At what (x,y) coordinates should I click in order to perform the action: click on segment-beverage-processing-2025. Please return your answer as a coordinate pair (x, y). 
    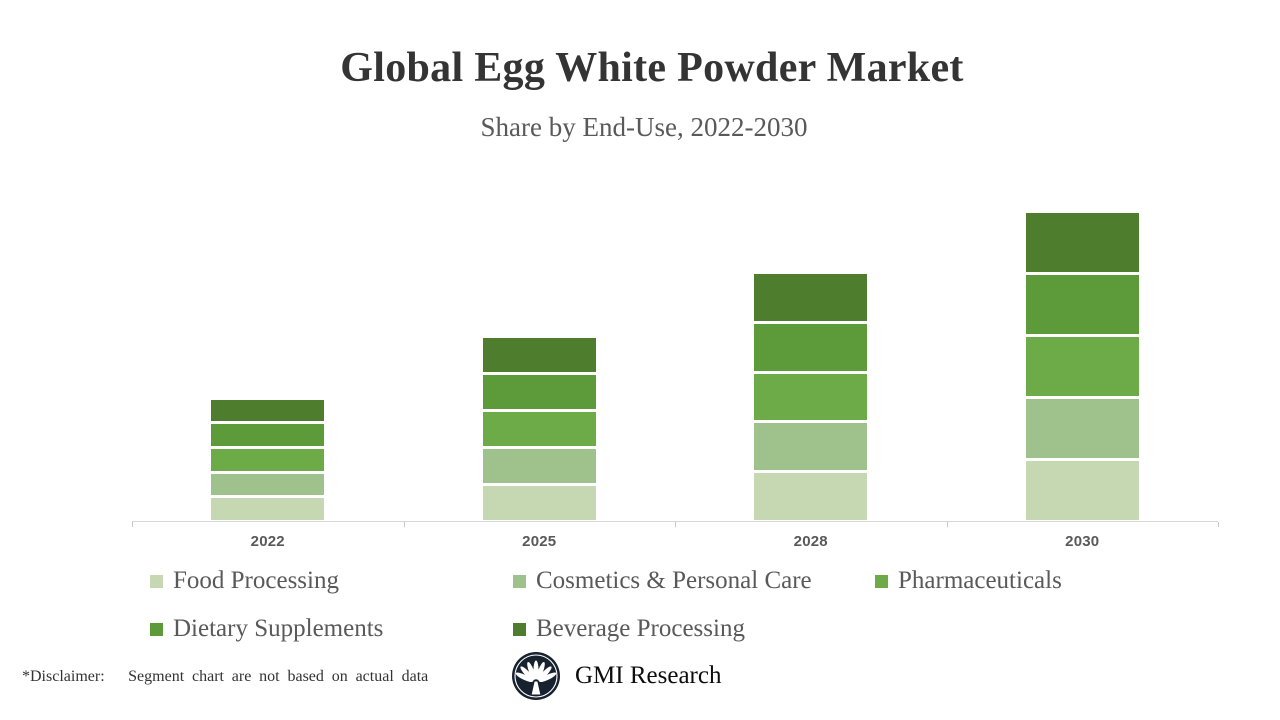
    Looking at the image, I should click on (539, 354).